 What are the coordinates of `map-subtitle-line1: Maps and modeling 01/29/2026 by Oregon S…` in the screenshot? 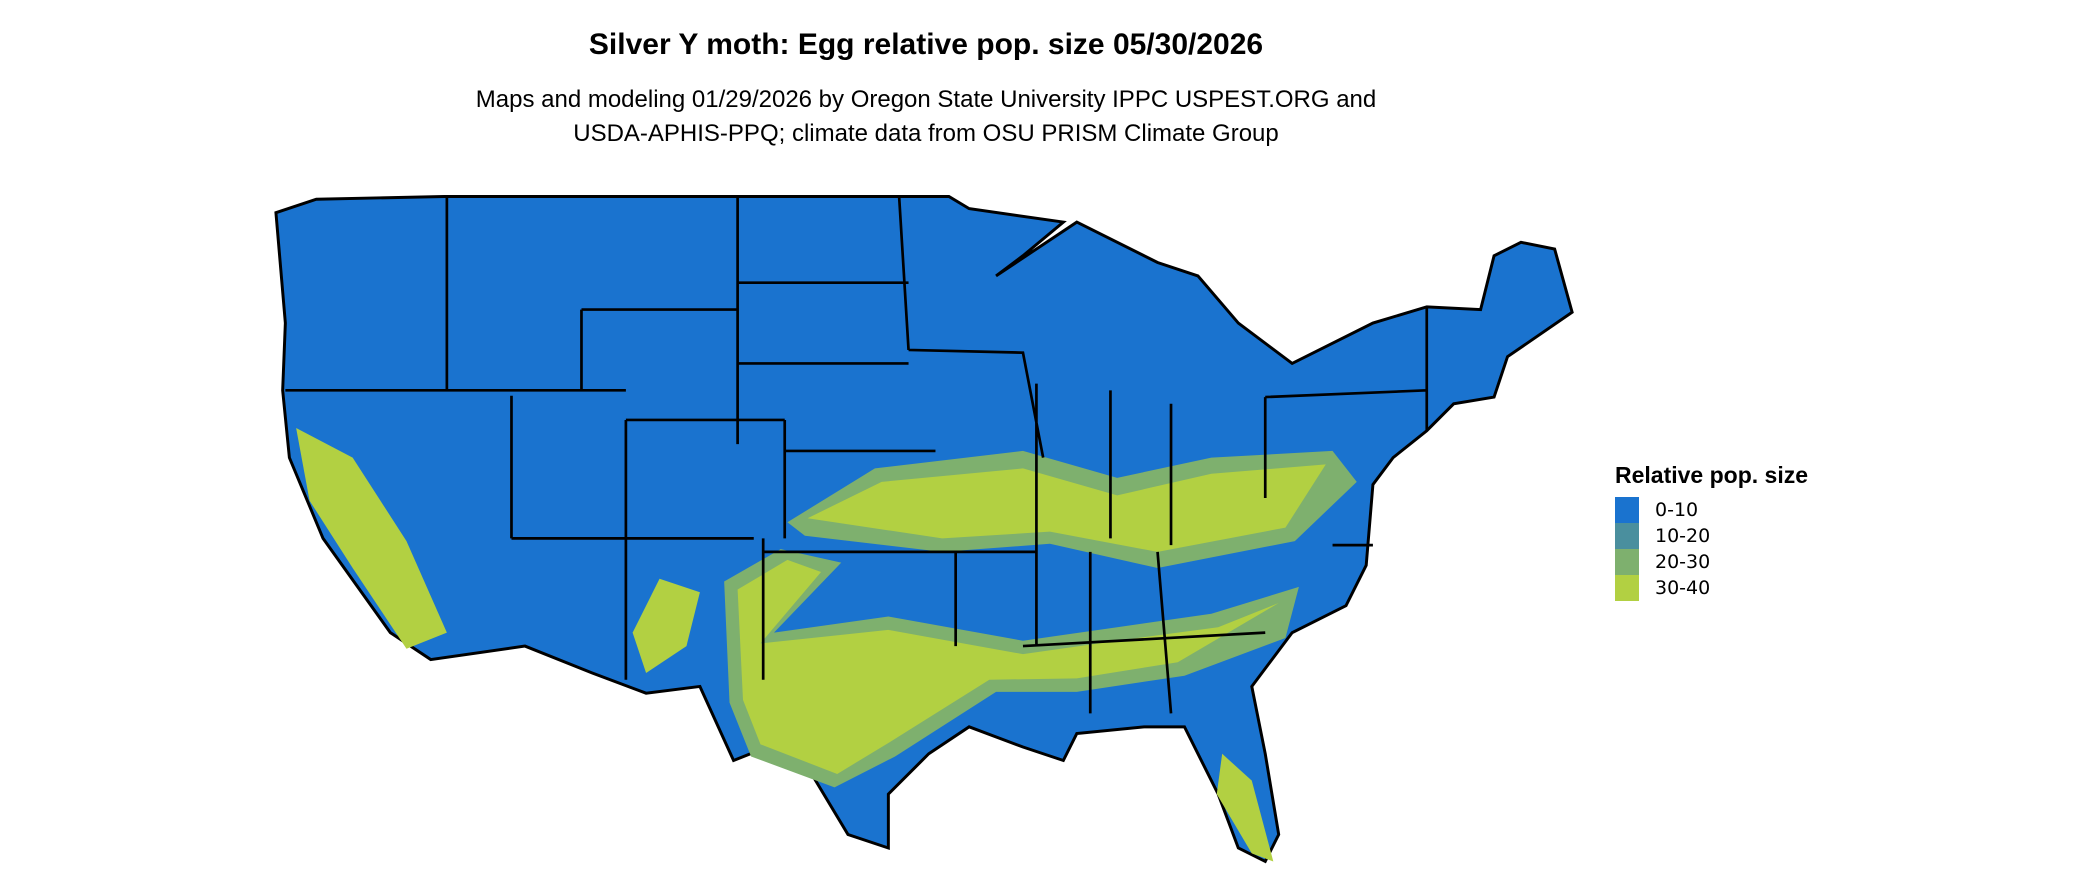 It's located at (926, 99).